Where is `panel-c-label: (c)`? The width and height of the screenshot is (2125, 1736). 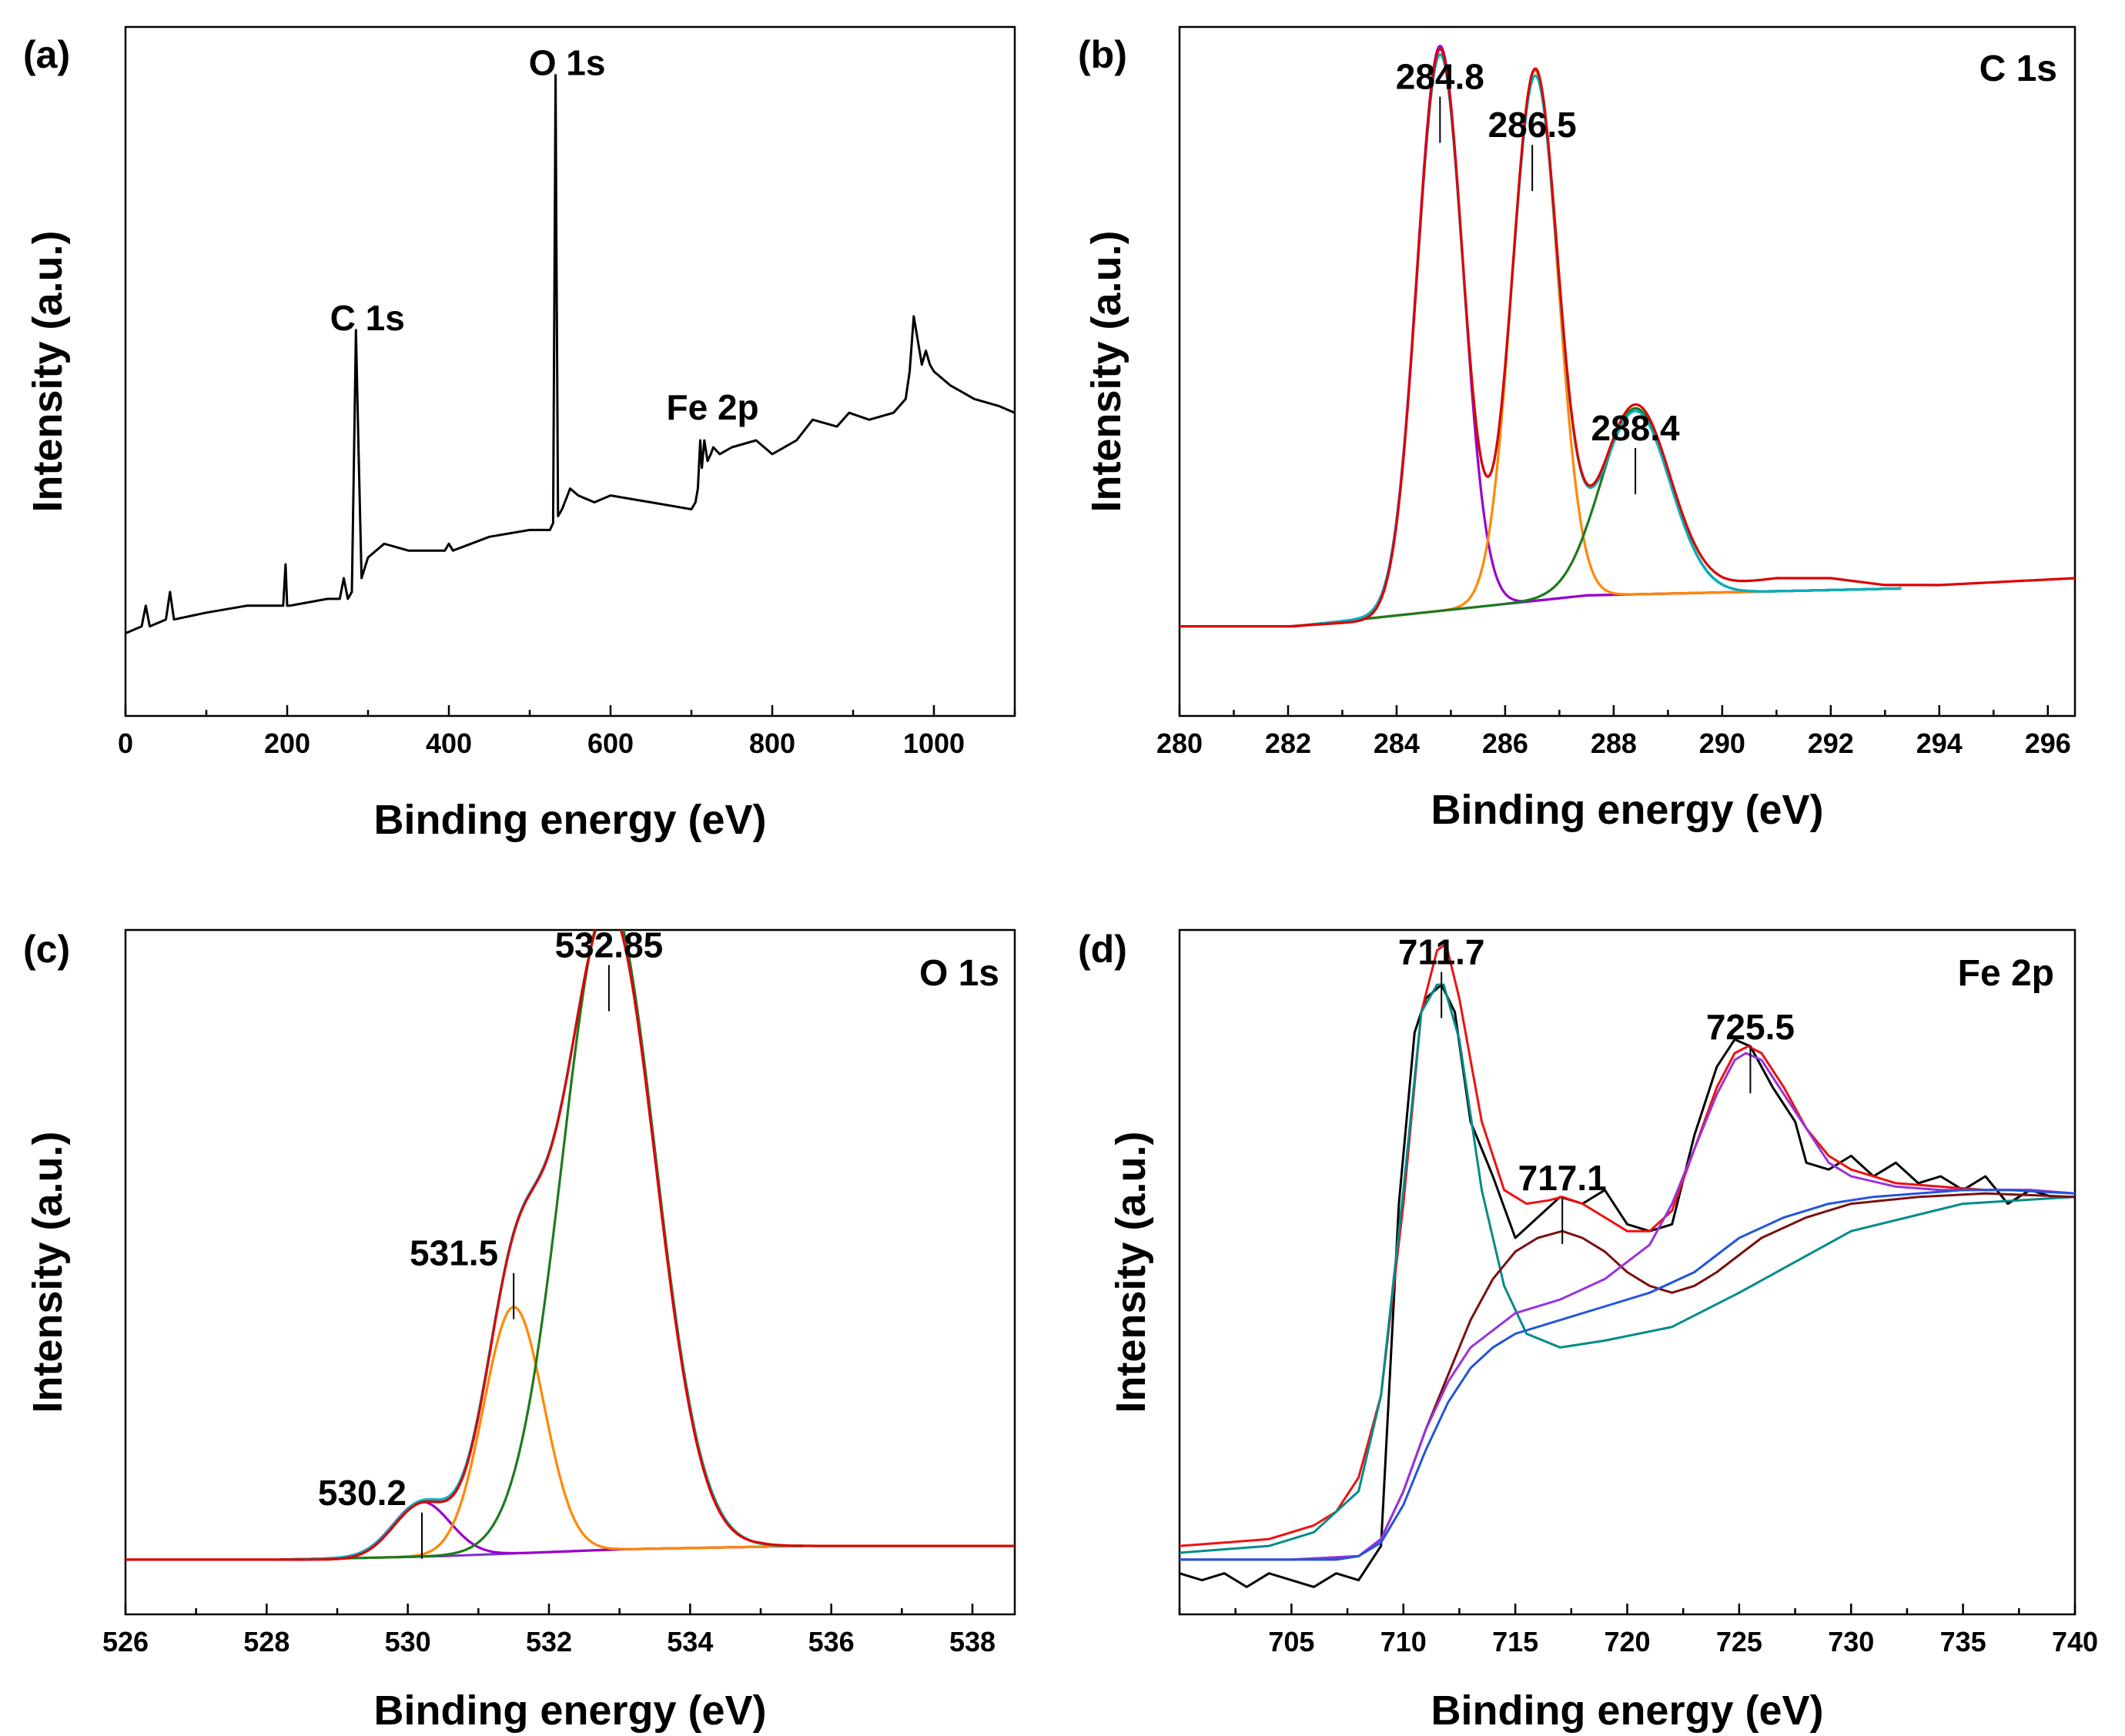 panel-c-label: (c) is located at coordinates (46, 949).